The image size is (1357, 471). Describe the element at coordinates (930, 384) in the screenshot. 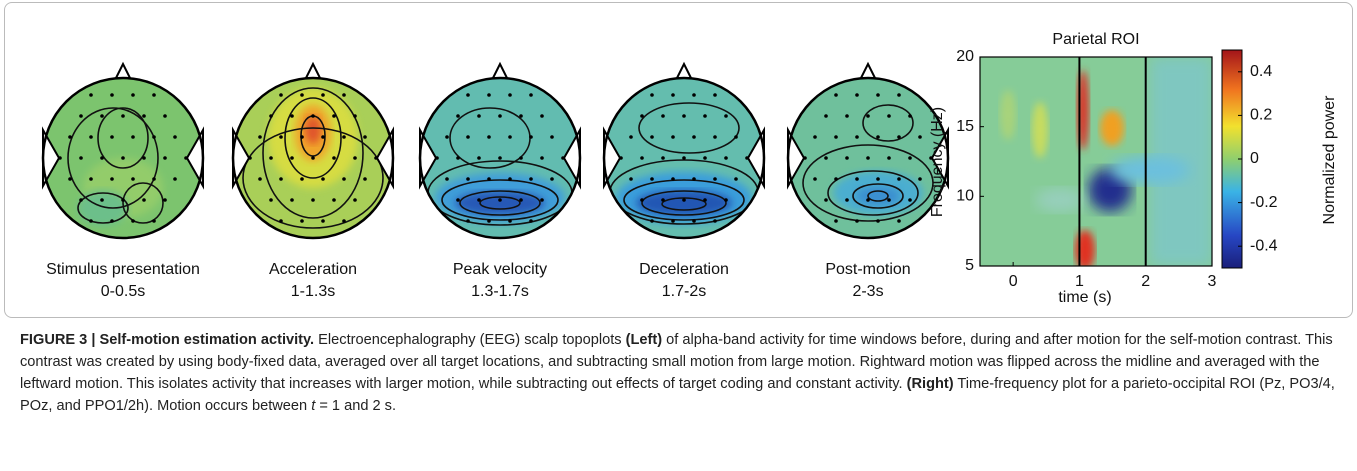

I see `caption-bold: (Right)` at that location.